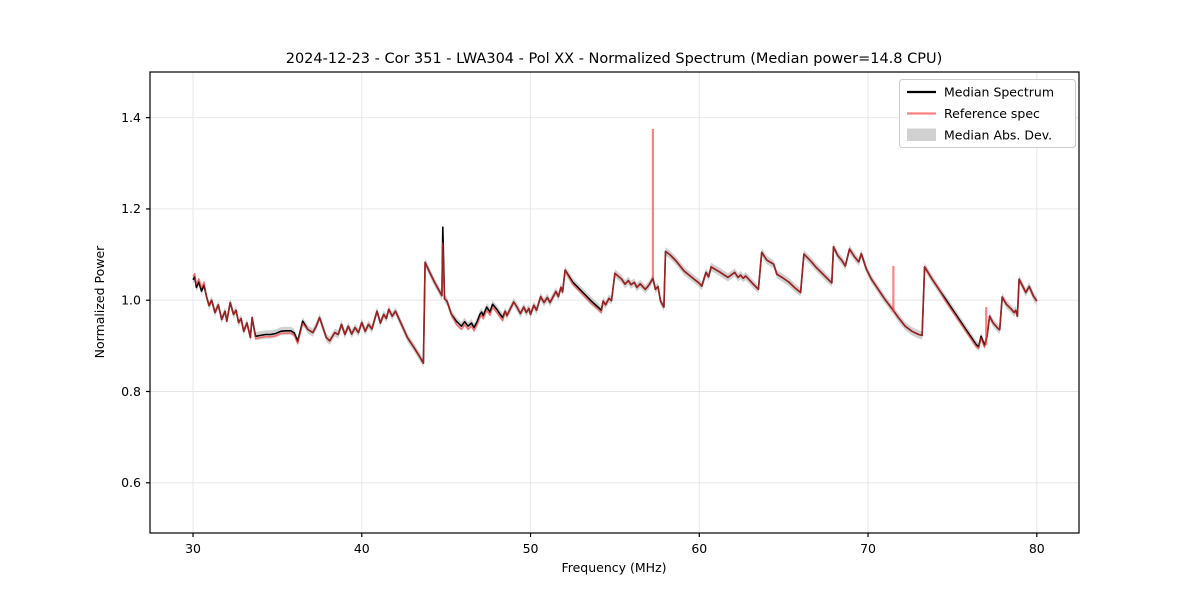  What do you see at coordinates (613, 567) in the screenshot?
I see `x-axis-label: Frequency (MHz)` at bounding box center [613, 567].